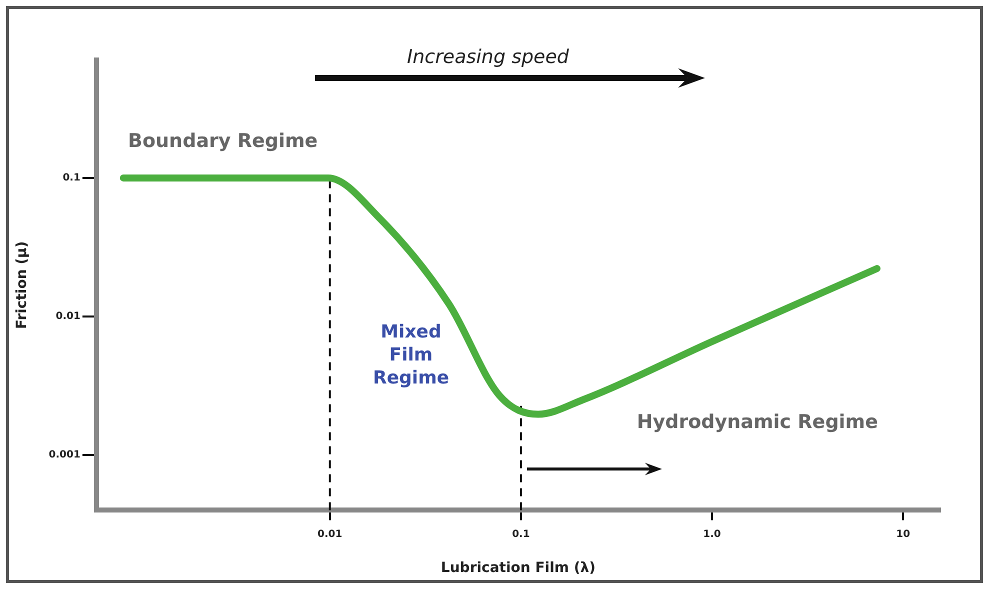 Image resolution: width=993 pixels, height=591 pixels. I want to click on annotation: Increasing speed, so click(488, 57).